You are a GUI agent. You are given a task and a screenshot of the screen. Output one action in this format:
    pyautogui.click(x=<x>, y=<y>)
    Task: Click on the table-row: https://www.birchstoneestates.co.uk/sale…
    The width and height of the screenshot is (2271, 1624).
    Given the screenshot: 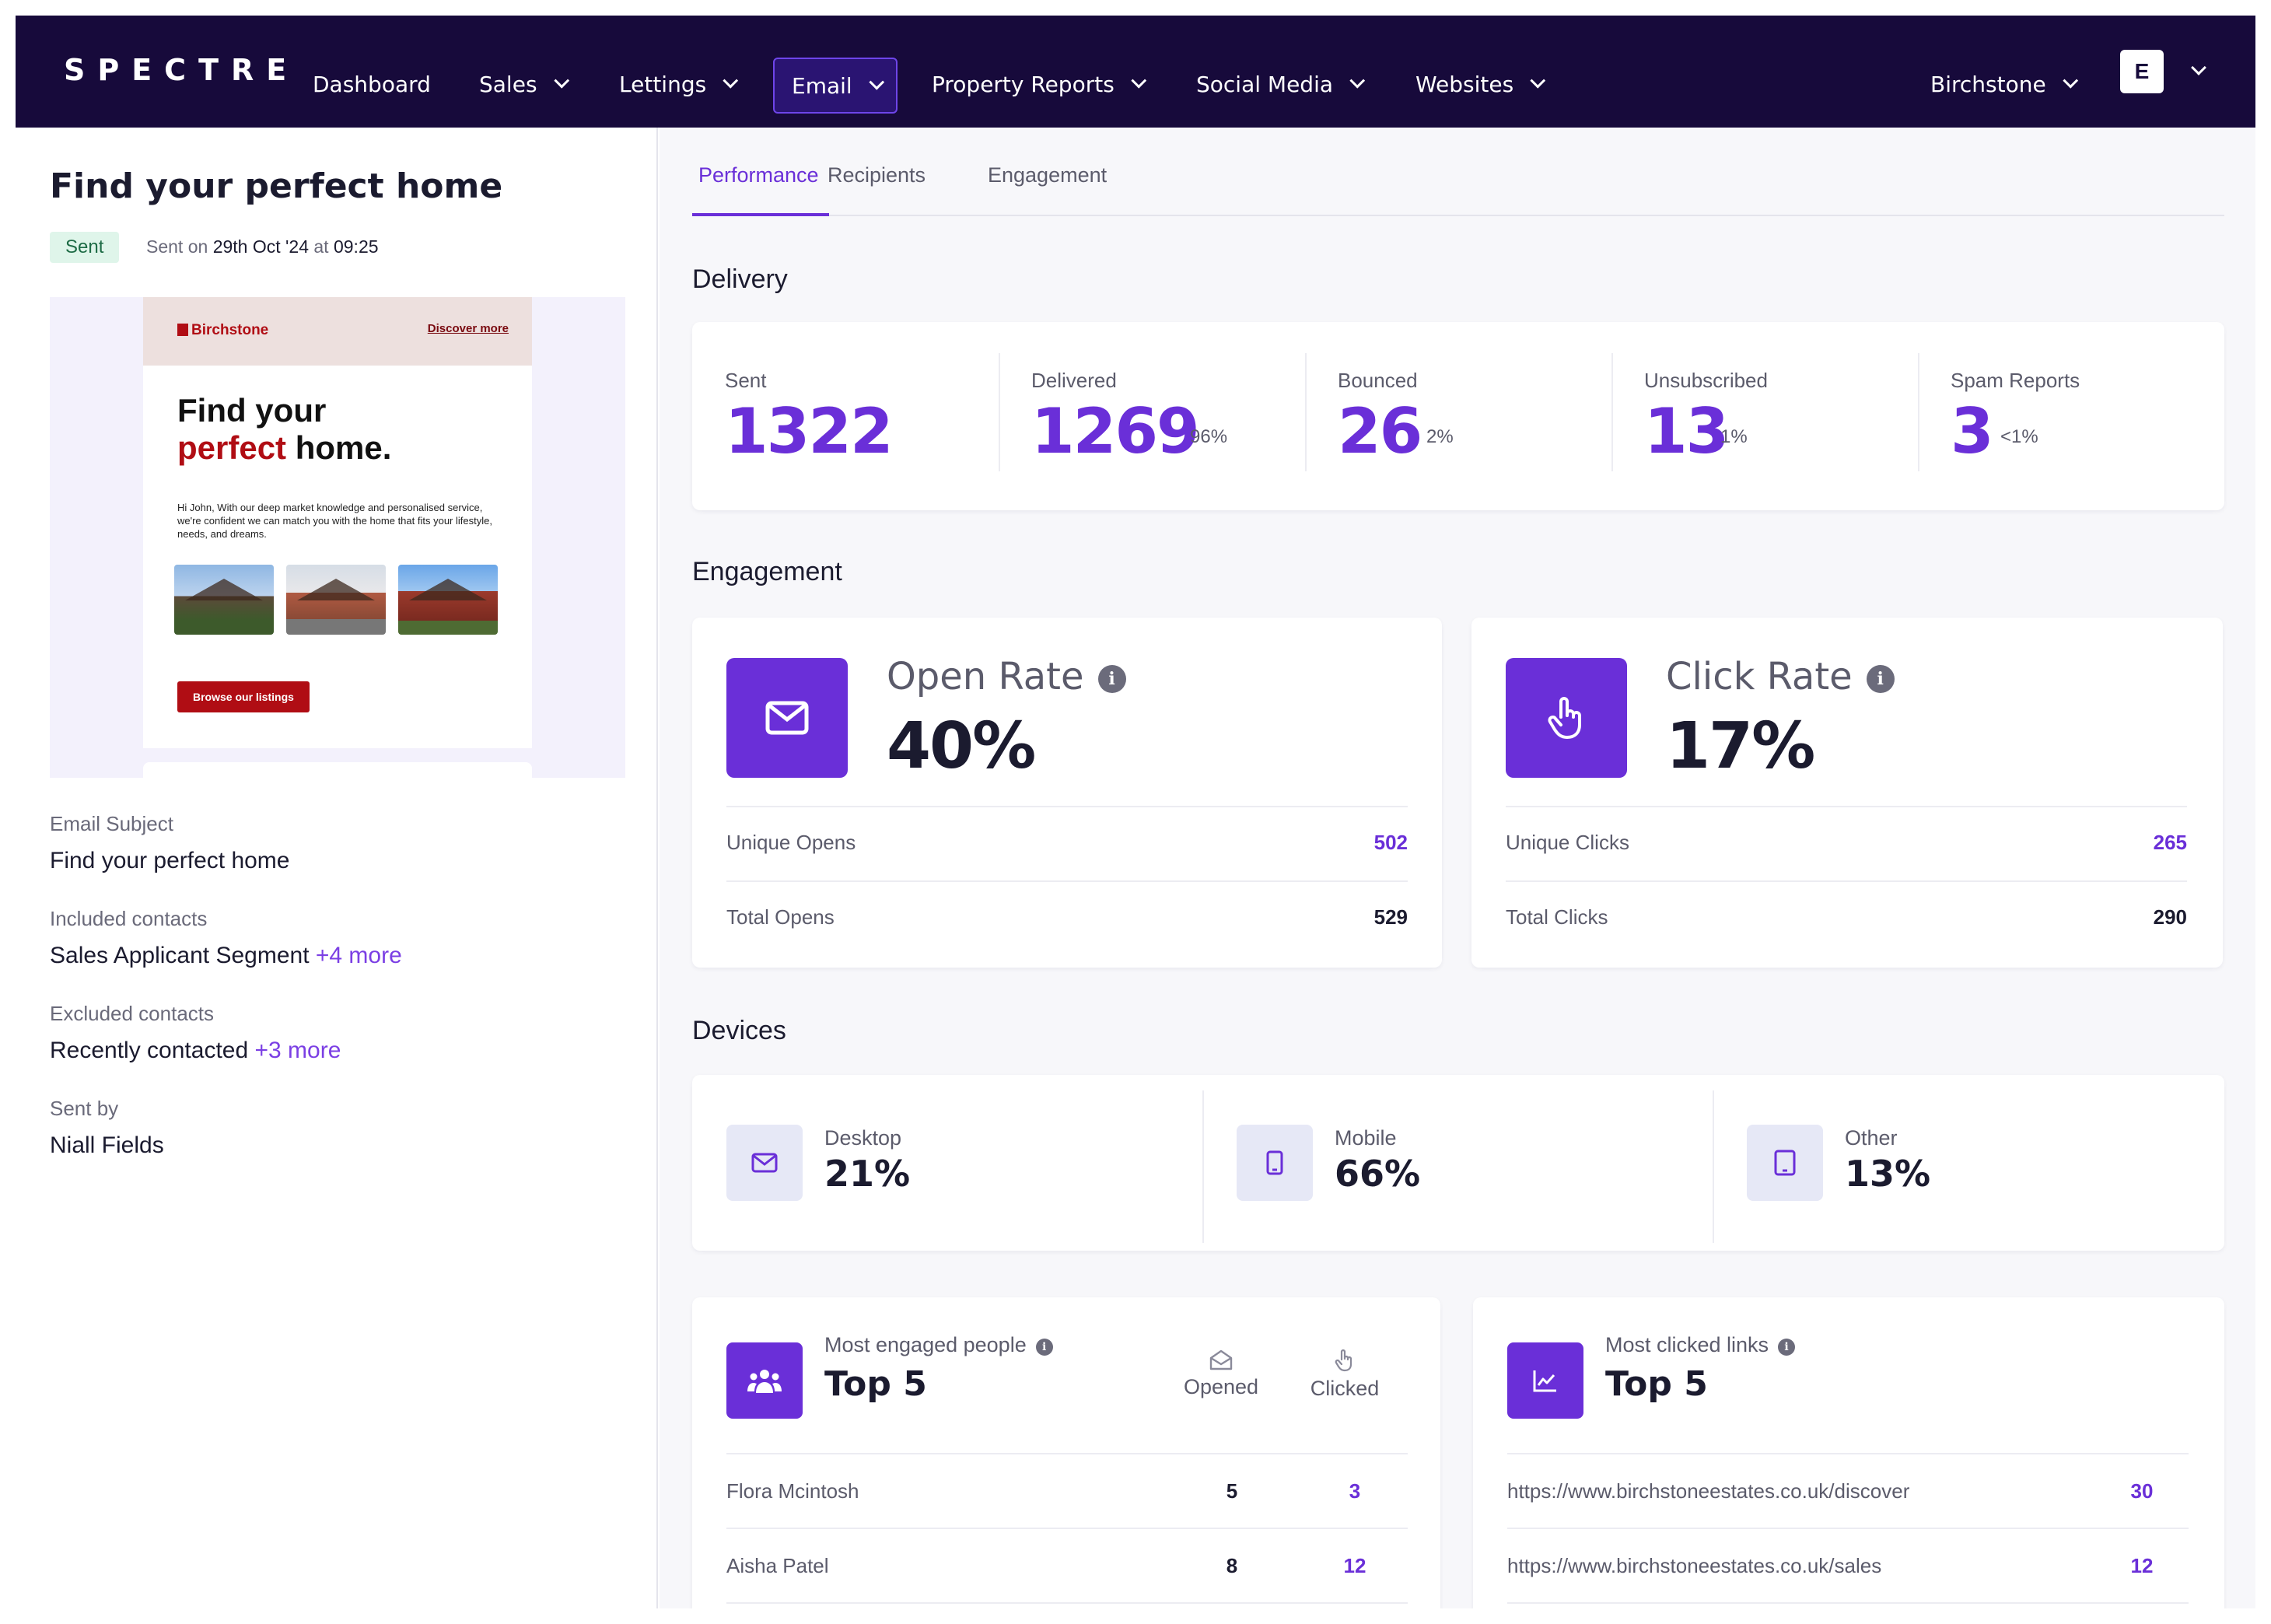 What is the action you would take?
    pyautogui.click(x=1848, y=1565)
    